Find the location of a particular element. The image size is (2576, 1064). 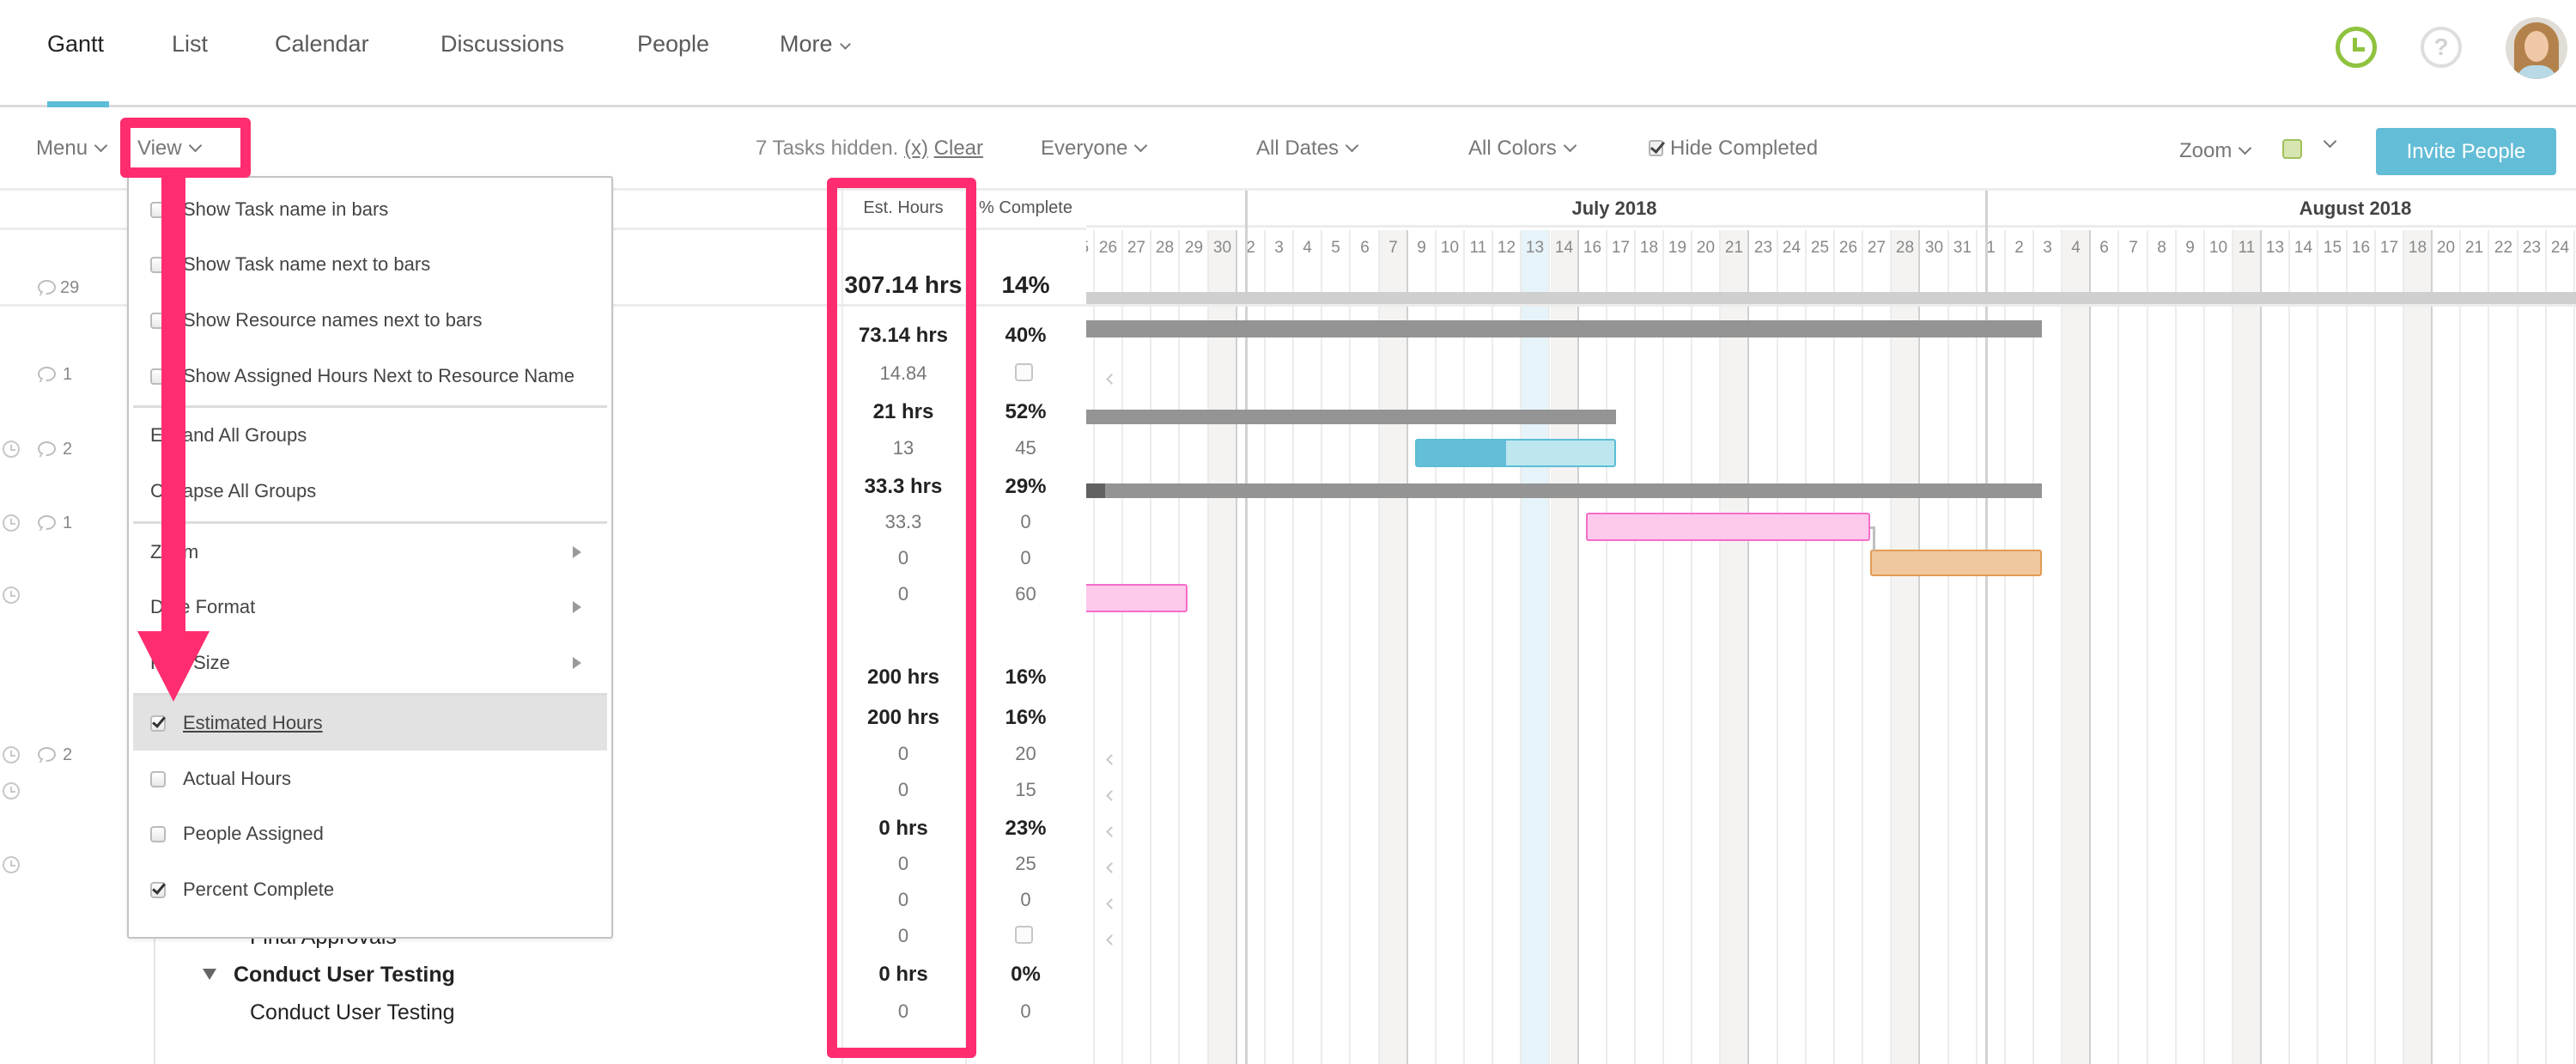

view-dropdown: View is located at coordinates (170, 149).